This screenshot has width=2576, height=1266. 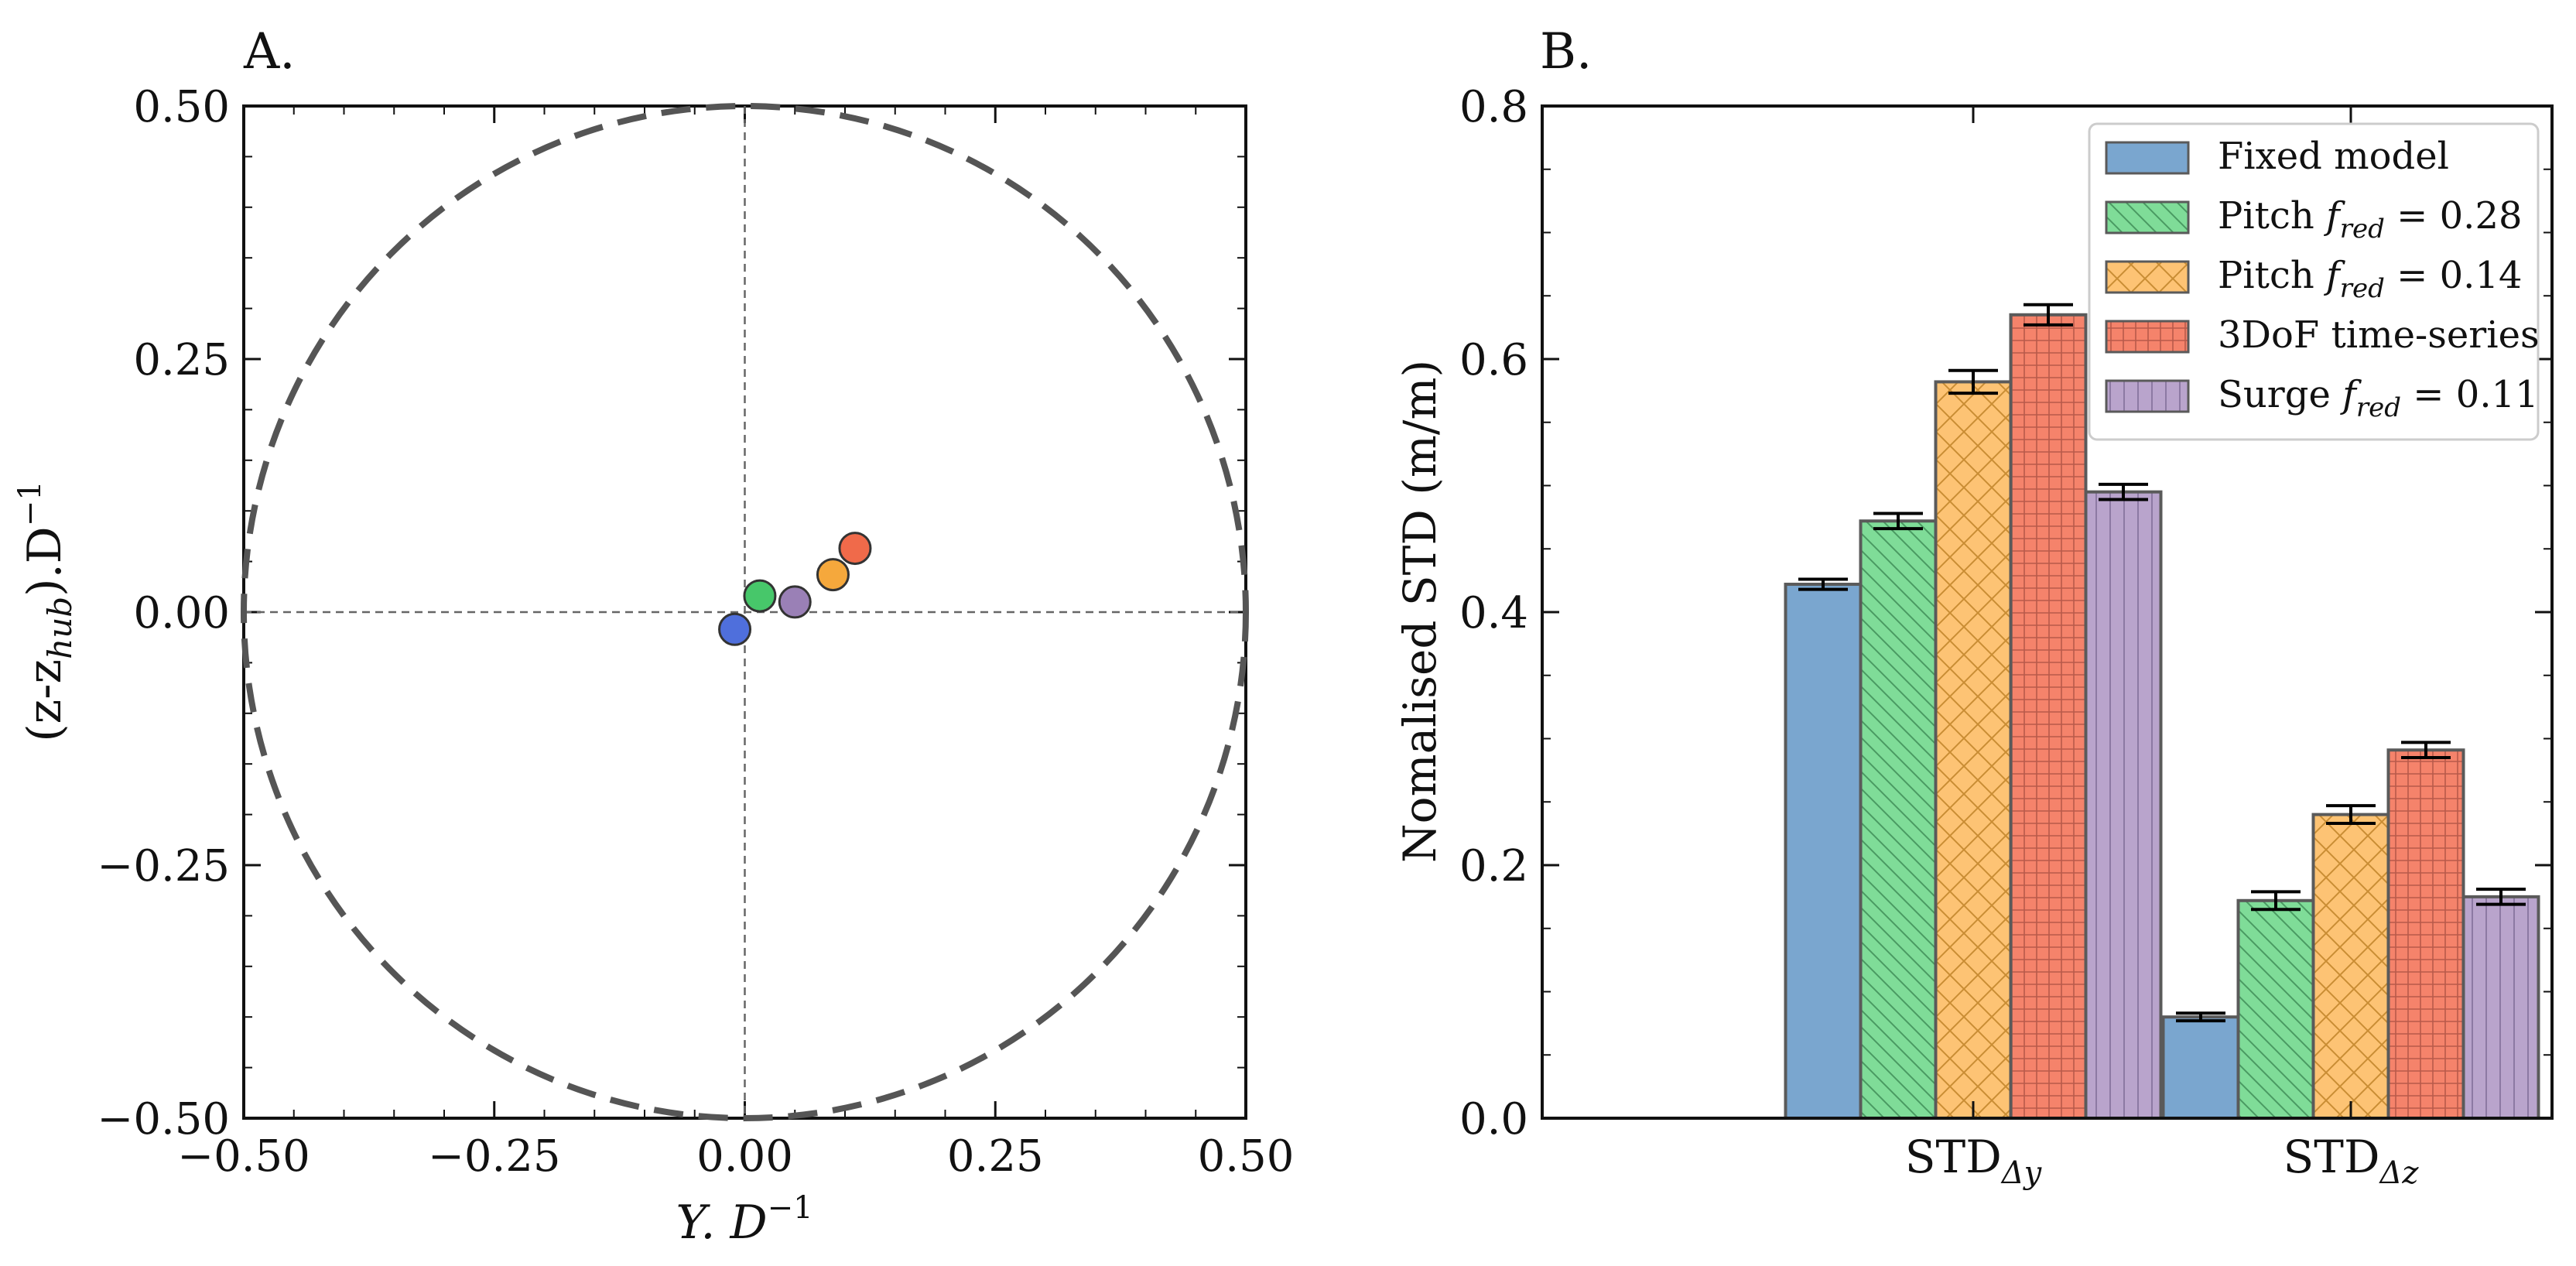 I want to click on legend-label: 3DoF time-series, so click(x=2379, y=335).